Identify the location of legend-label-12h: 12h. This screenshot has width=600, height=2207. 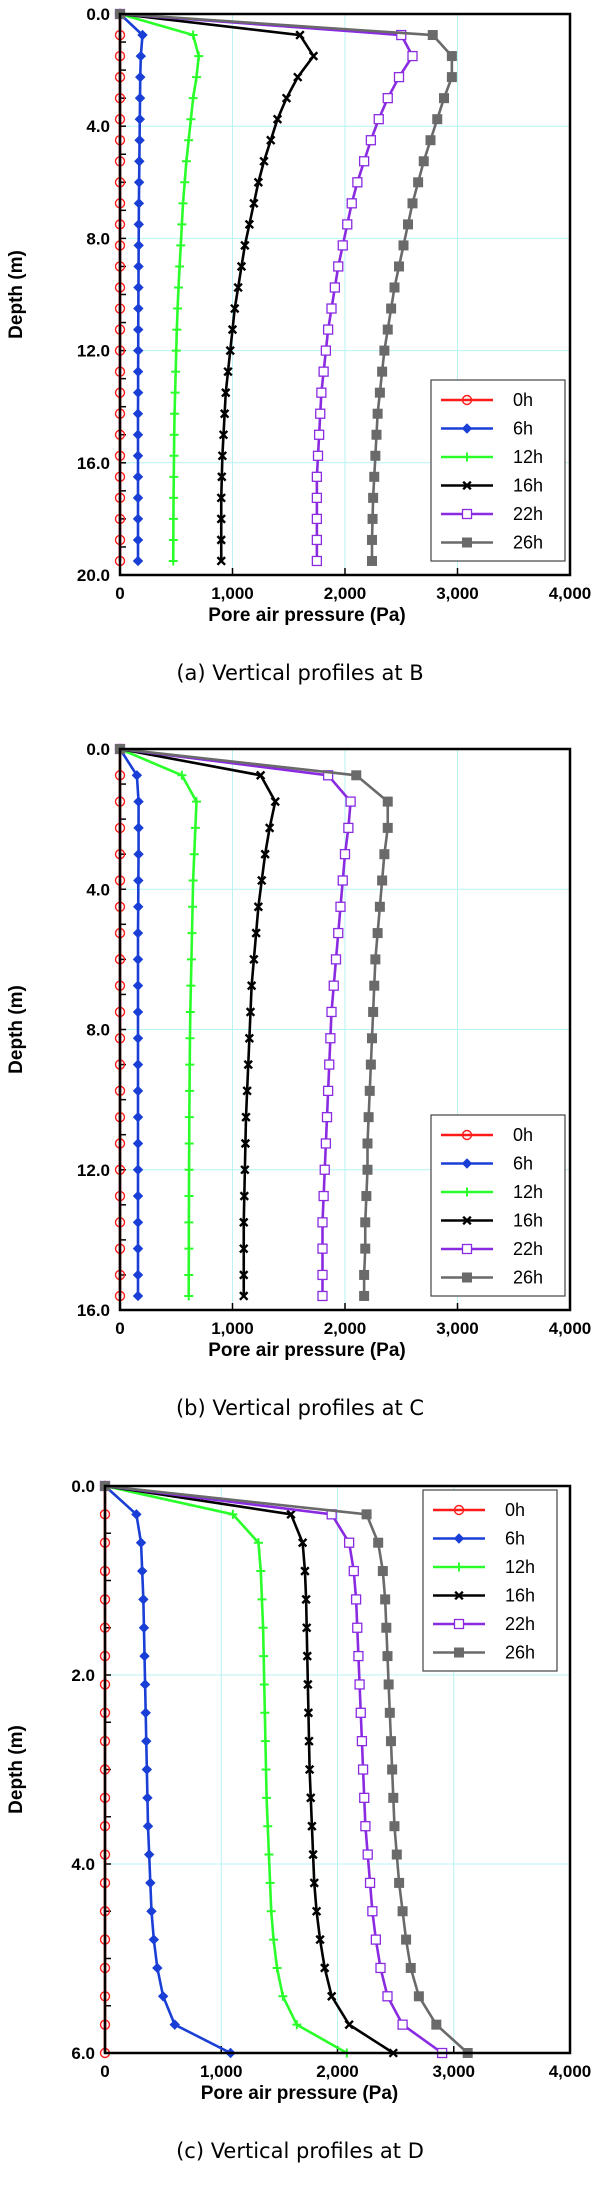
(528, 457).